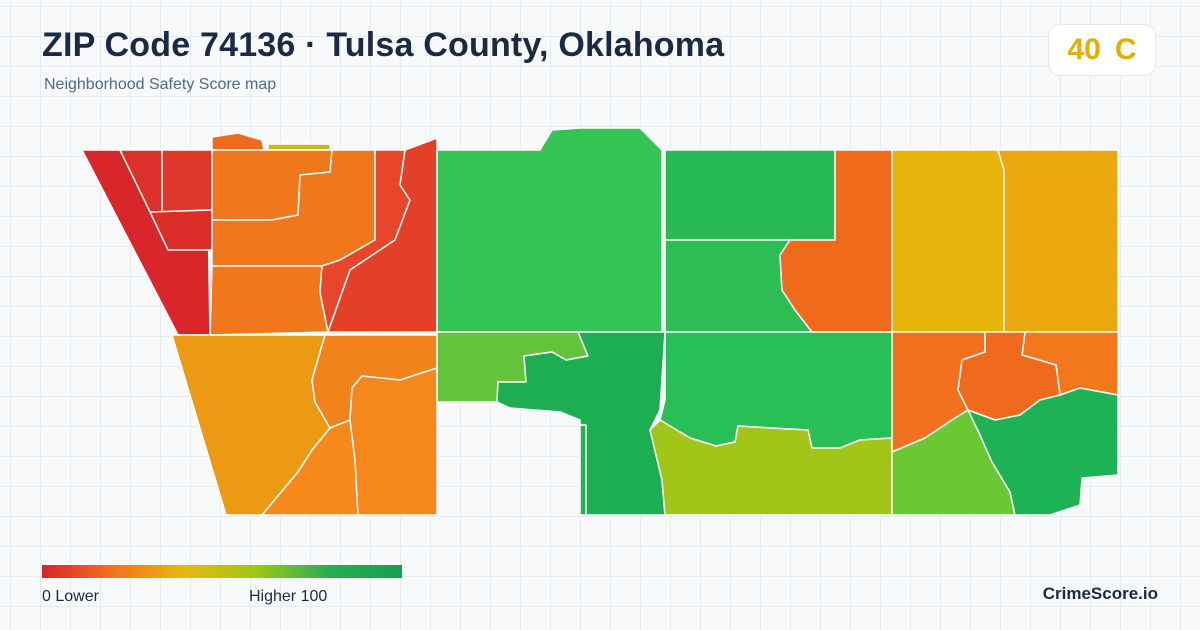  What do you see at coordinates (1084, 49) in the screenshot?
I see `score-value: 40` at bounding box center [1084, 49].